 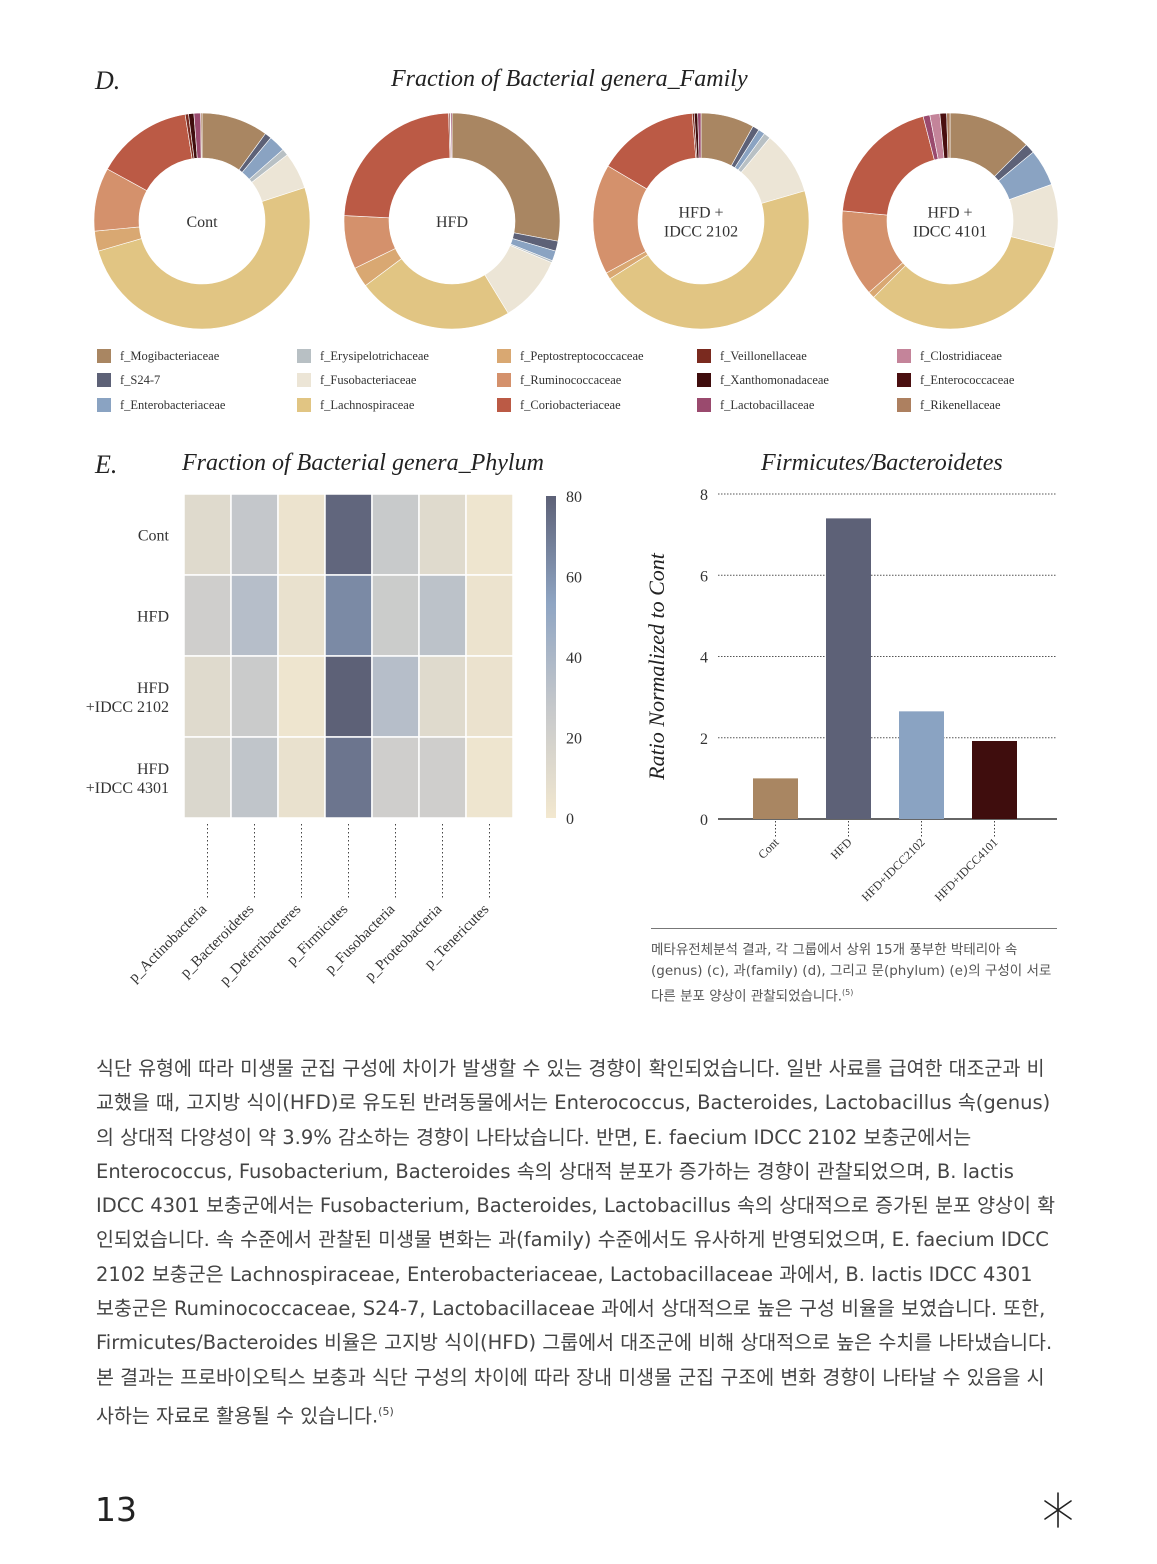 What do you see at coordinates (704, 658) in the screenshot?
I see `bar-y-tick-label: 4` at bounding box center [704, 658].